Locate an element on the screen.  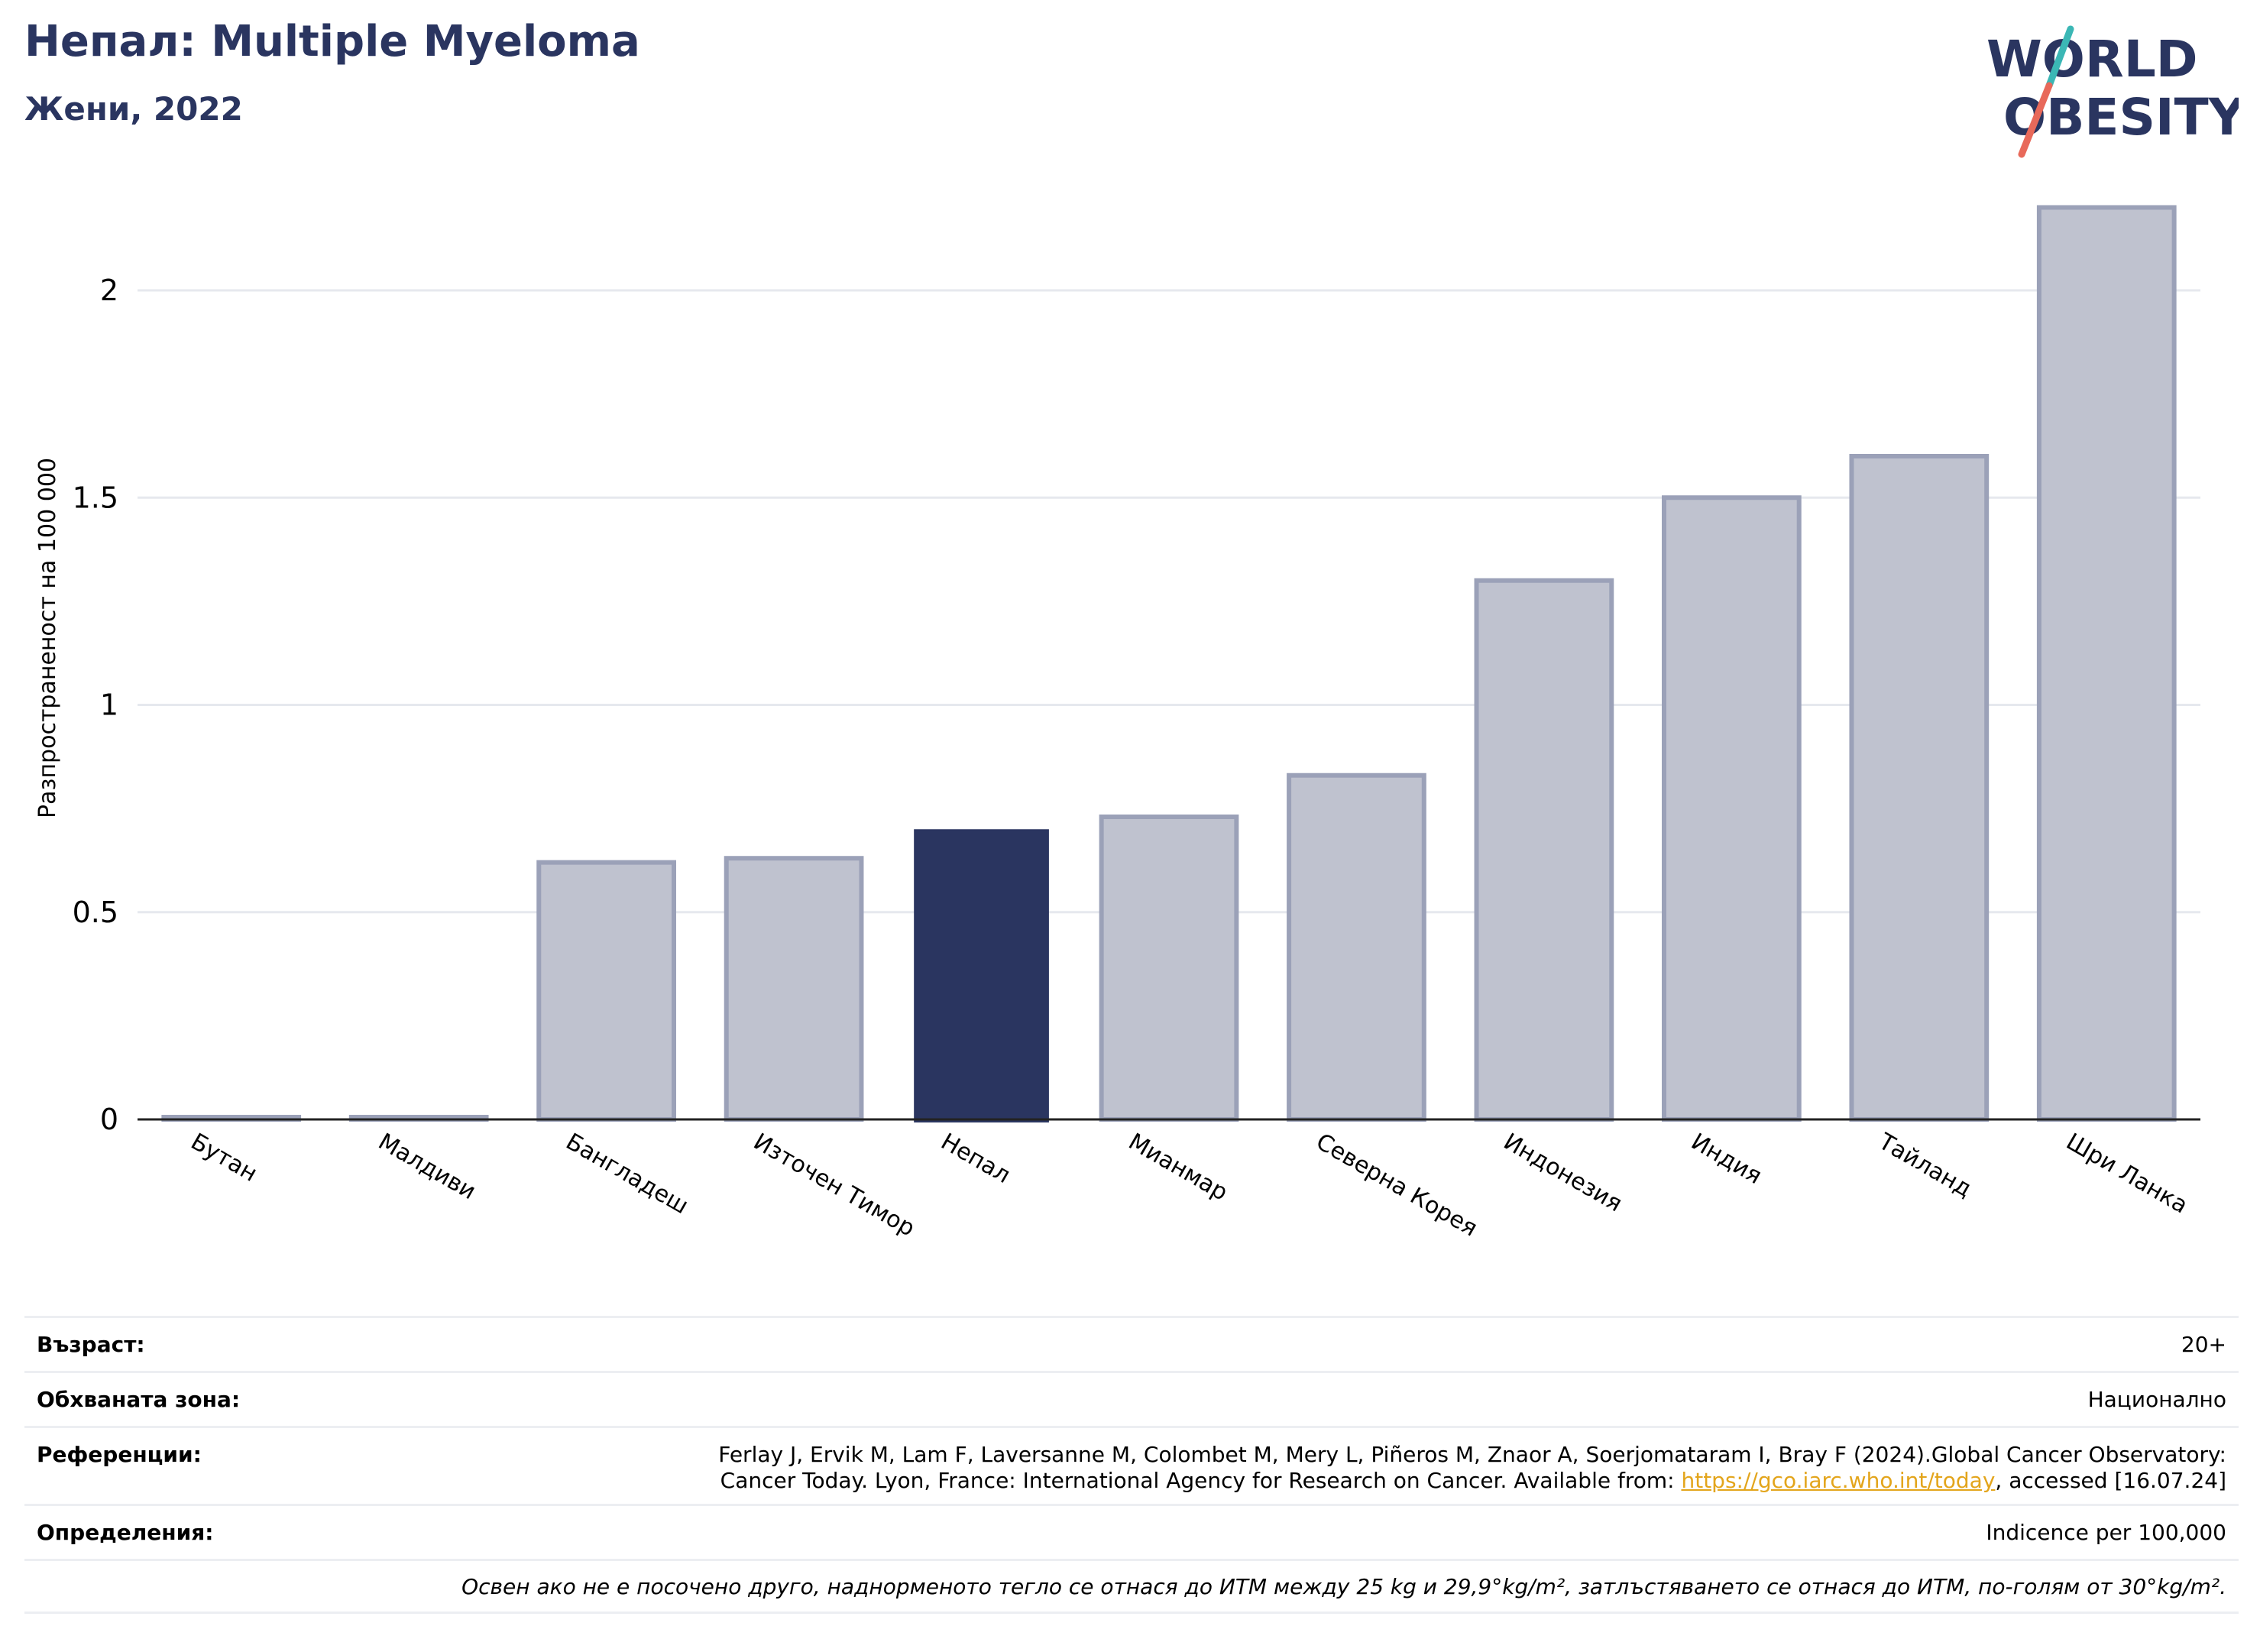
x-tick-label: Малдиви is located at coordinates (427, 1167).